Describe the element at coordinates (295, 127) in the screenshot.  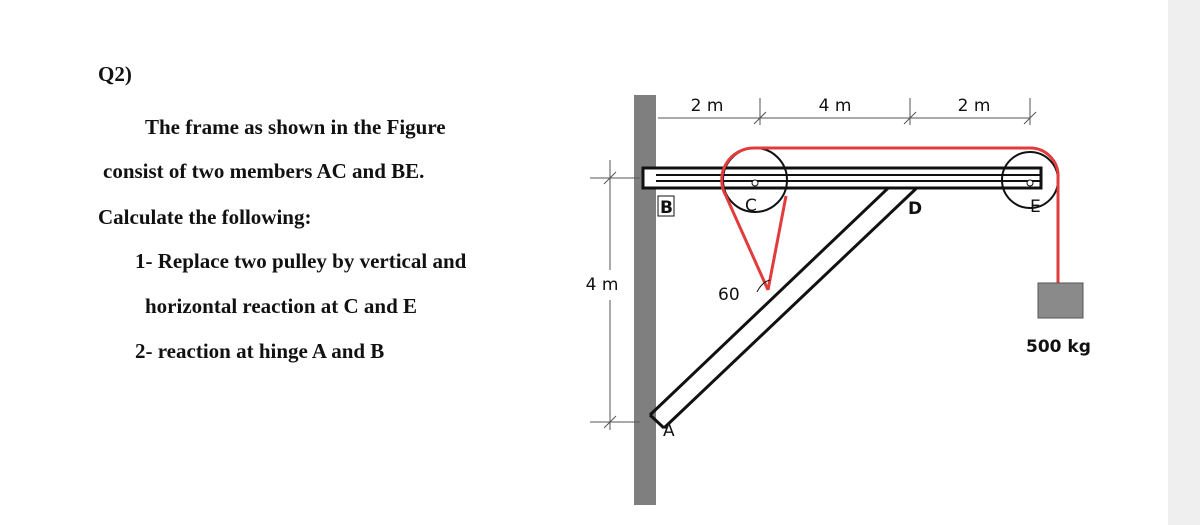
I see `question-line: The frame as shown in the Figure` at that location.